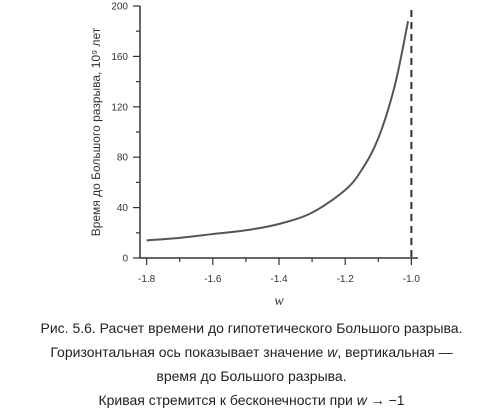  Describe the element at coordinates (395, 352) in the screenshot. I see `caption-line-2-end: , вертикальная —` at that location.